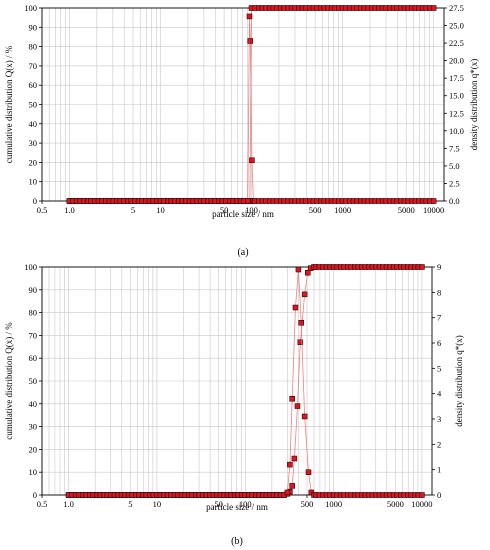 The image size is (490, 550). Describe the element at coordinates (456, 131) in the screenshot. I see `y-right-tick-label: 10.0` at that location.